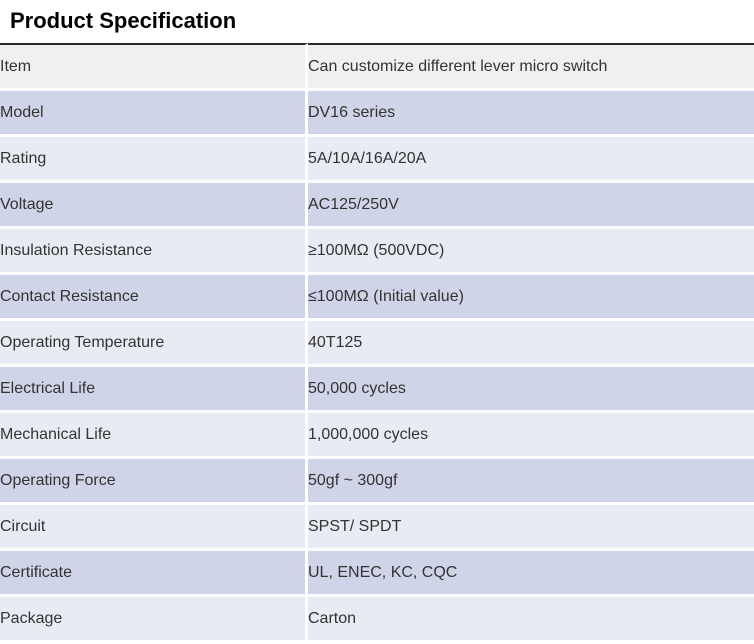 This screenshot has height=644, width=754. What do you see at coordinates (123, 20) in the screenshot?
I see `page-title: Product Specification` at bounding box center [123, 20].